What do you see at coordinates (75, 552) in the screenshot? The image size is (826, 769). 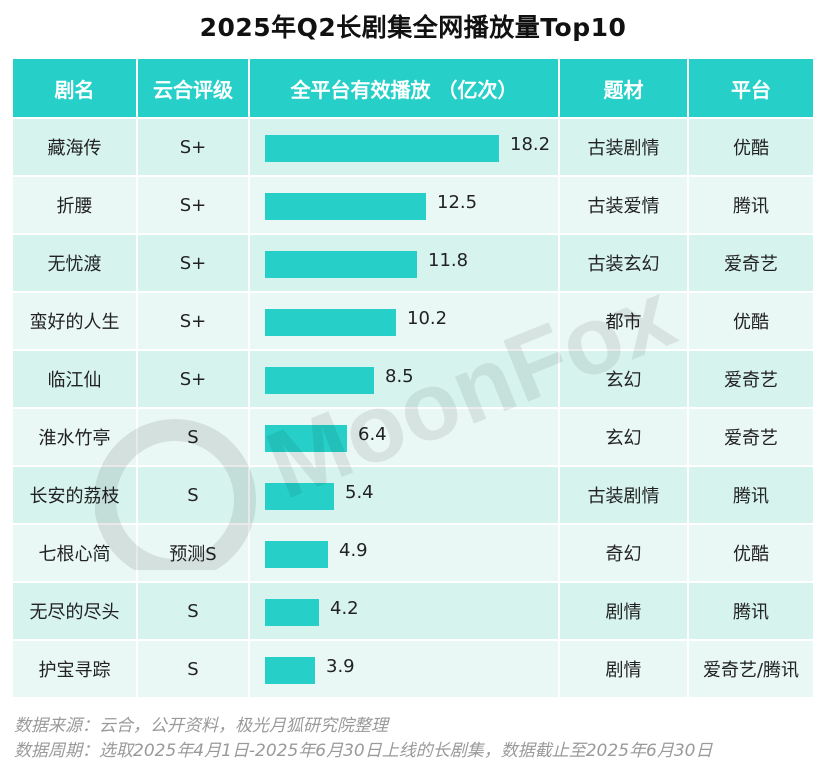 I see `drama-name: 七根心简` at bounding box center [75, 552].